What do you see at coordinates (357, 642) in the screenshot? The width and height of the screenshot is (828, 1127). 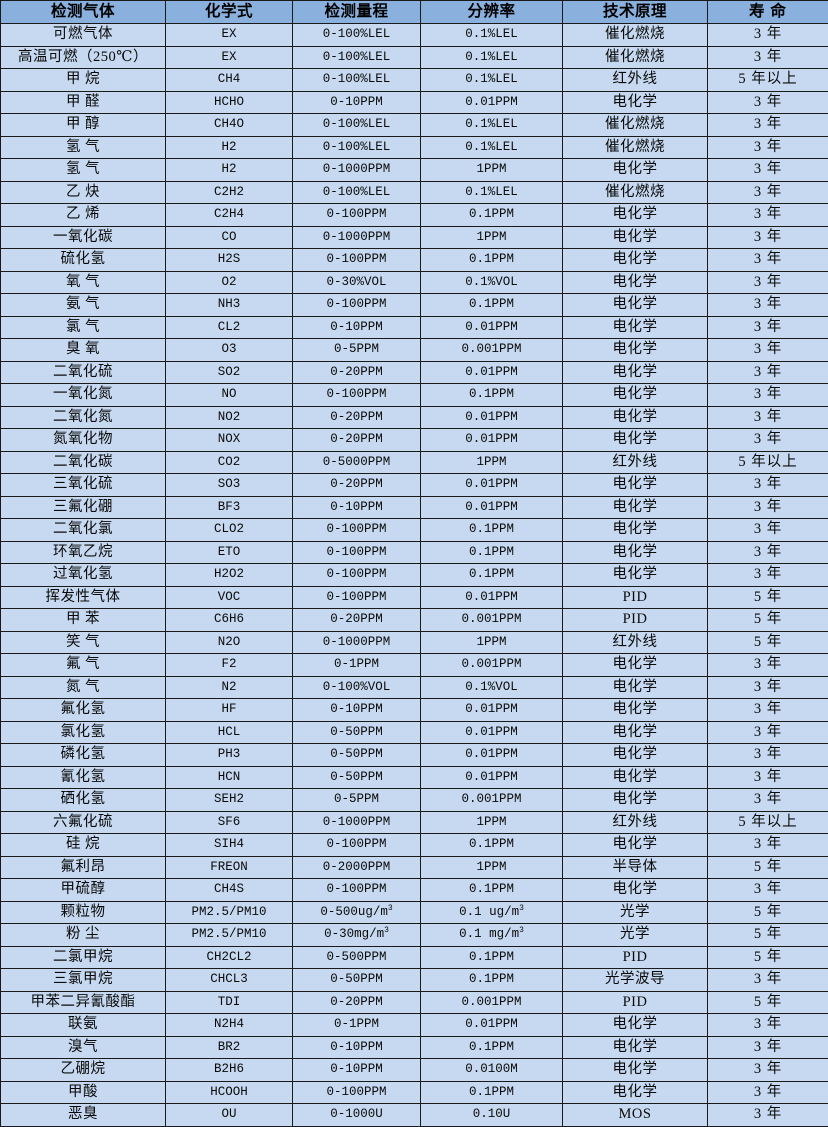 I see `cell-range: 0-1000PPM` at bounding box center [357, 642].